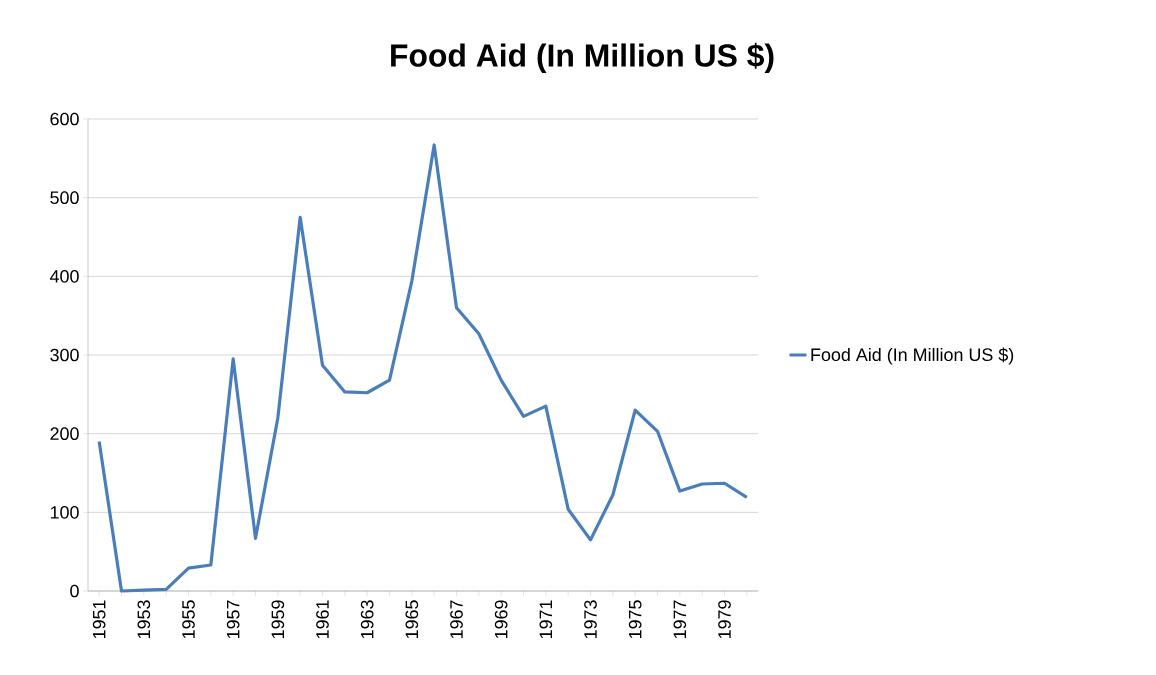  Describe the element at coordinates (456, 619) in the screenshot. I see `x-tick-label: 1967` at that location.